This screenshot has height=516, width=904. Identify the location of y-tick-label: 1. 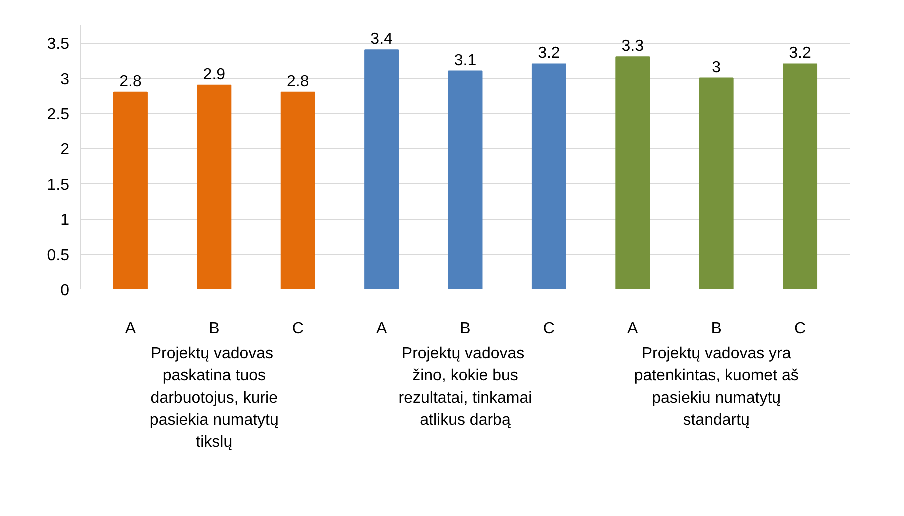
(65, 221).